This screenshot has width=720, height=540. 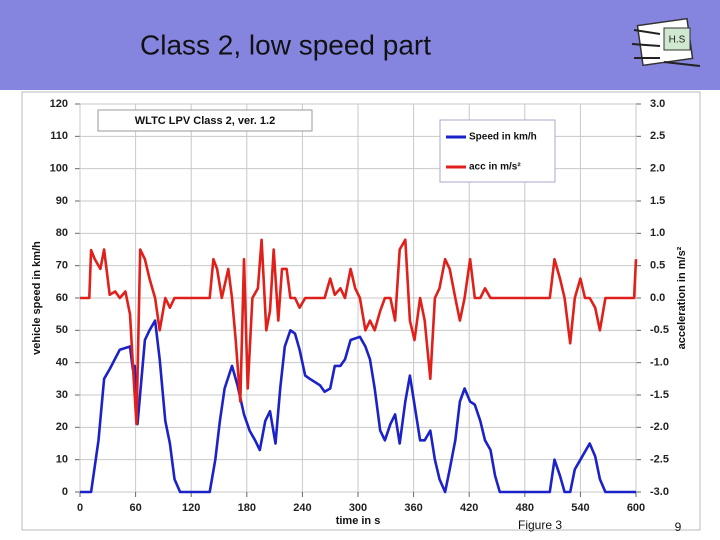 I want to click on x-tick-label: 600, so click(x=636, y=508).